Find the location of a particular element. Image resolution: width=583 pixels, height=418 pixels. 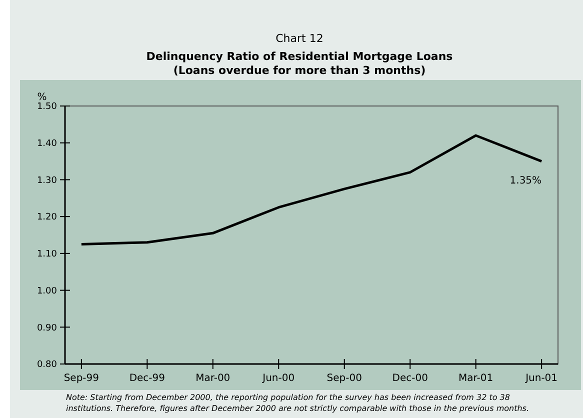

text: Note: Starting from December 2000, the reporting population for the survey has been increased from 32 to 38 institutions. Therefore, figures after December 2000 are not strictly comparable with those in the previous months. is located at coordinates (298, 403).